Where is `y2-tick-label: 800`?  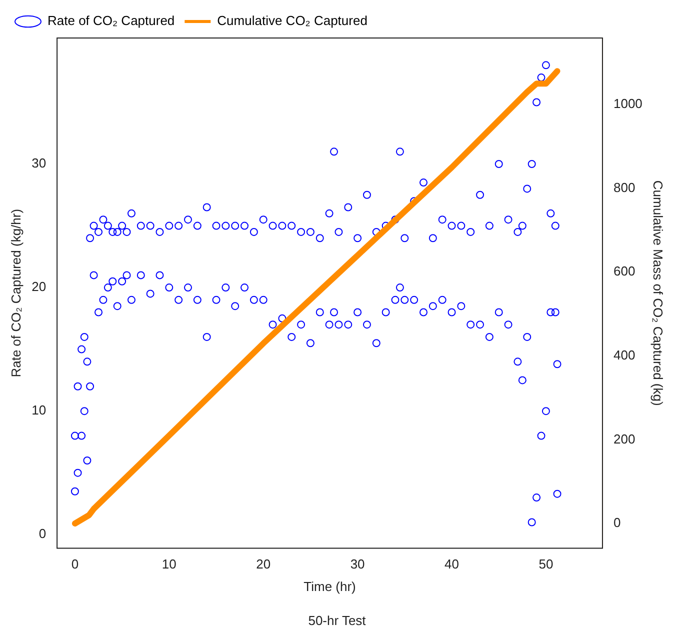 y2-tick-label: 800 is located at coordinates (624, 187).